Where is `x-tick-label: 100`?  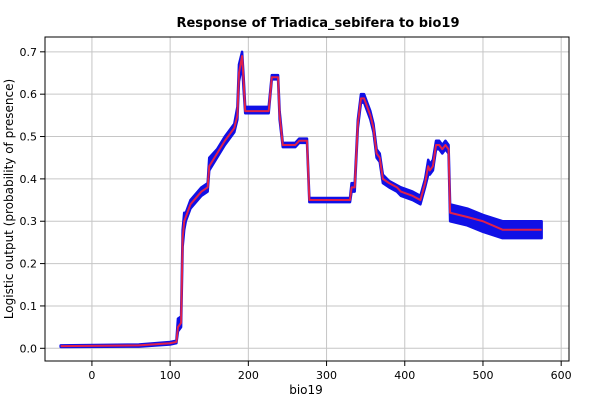 x-tick-label: 100 is located at coordinates (170, 375).